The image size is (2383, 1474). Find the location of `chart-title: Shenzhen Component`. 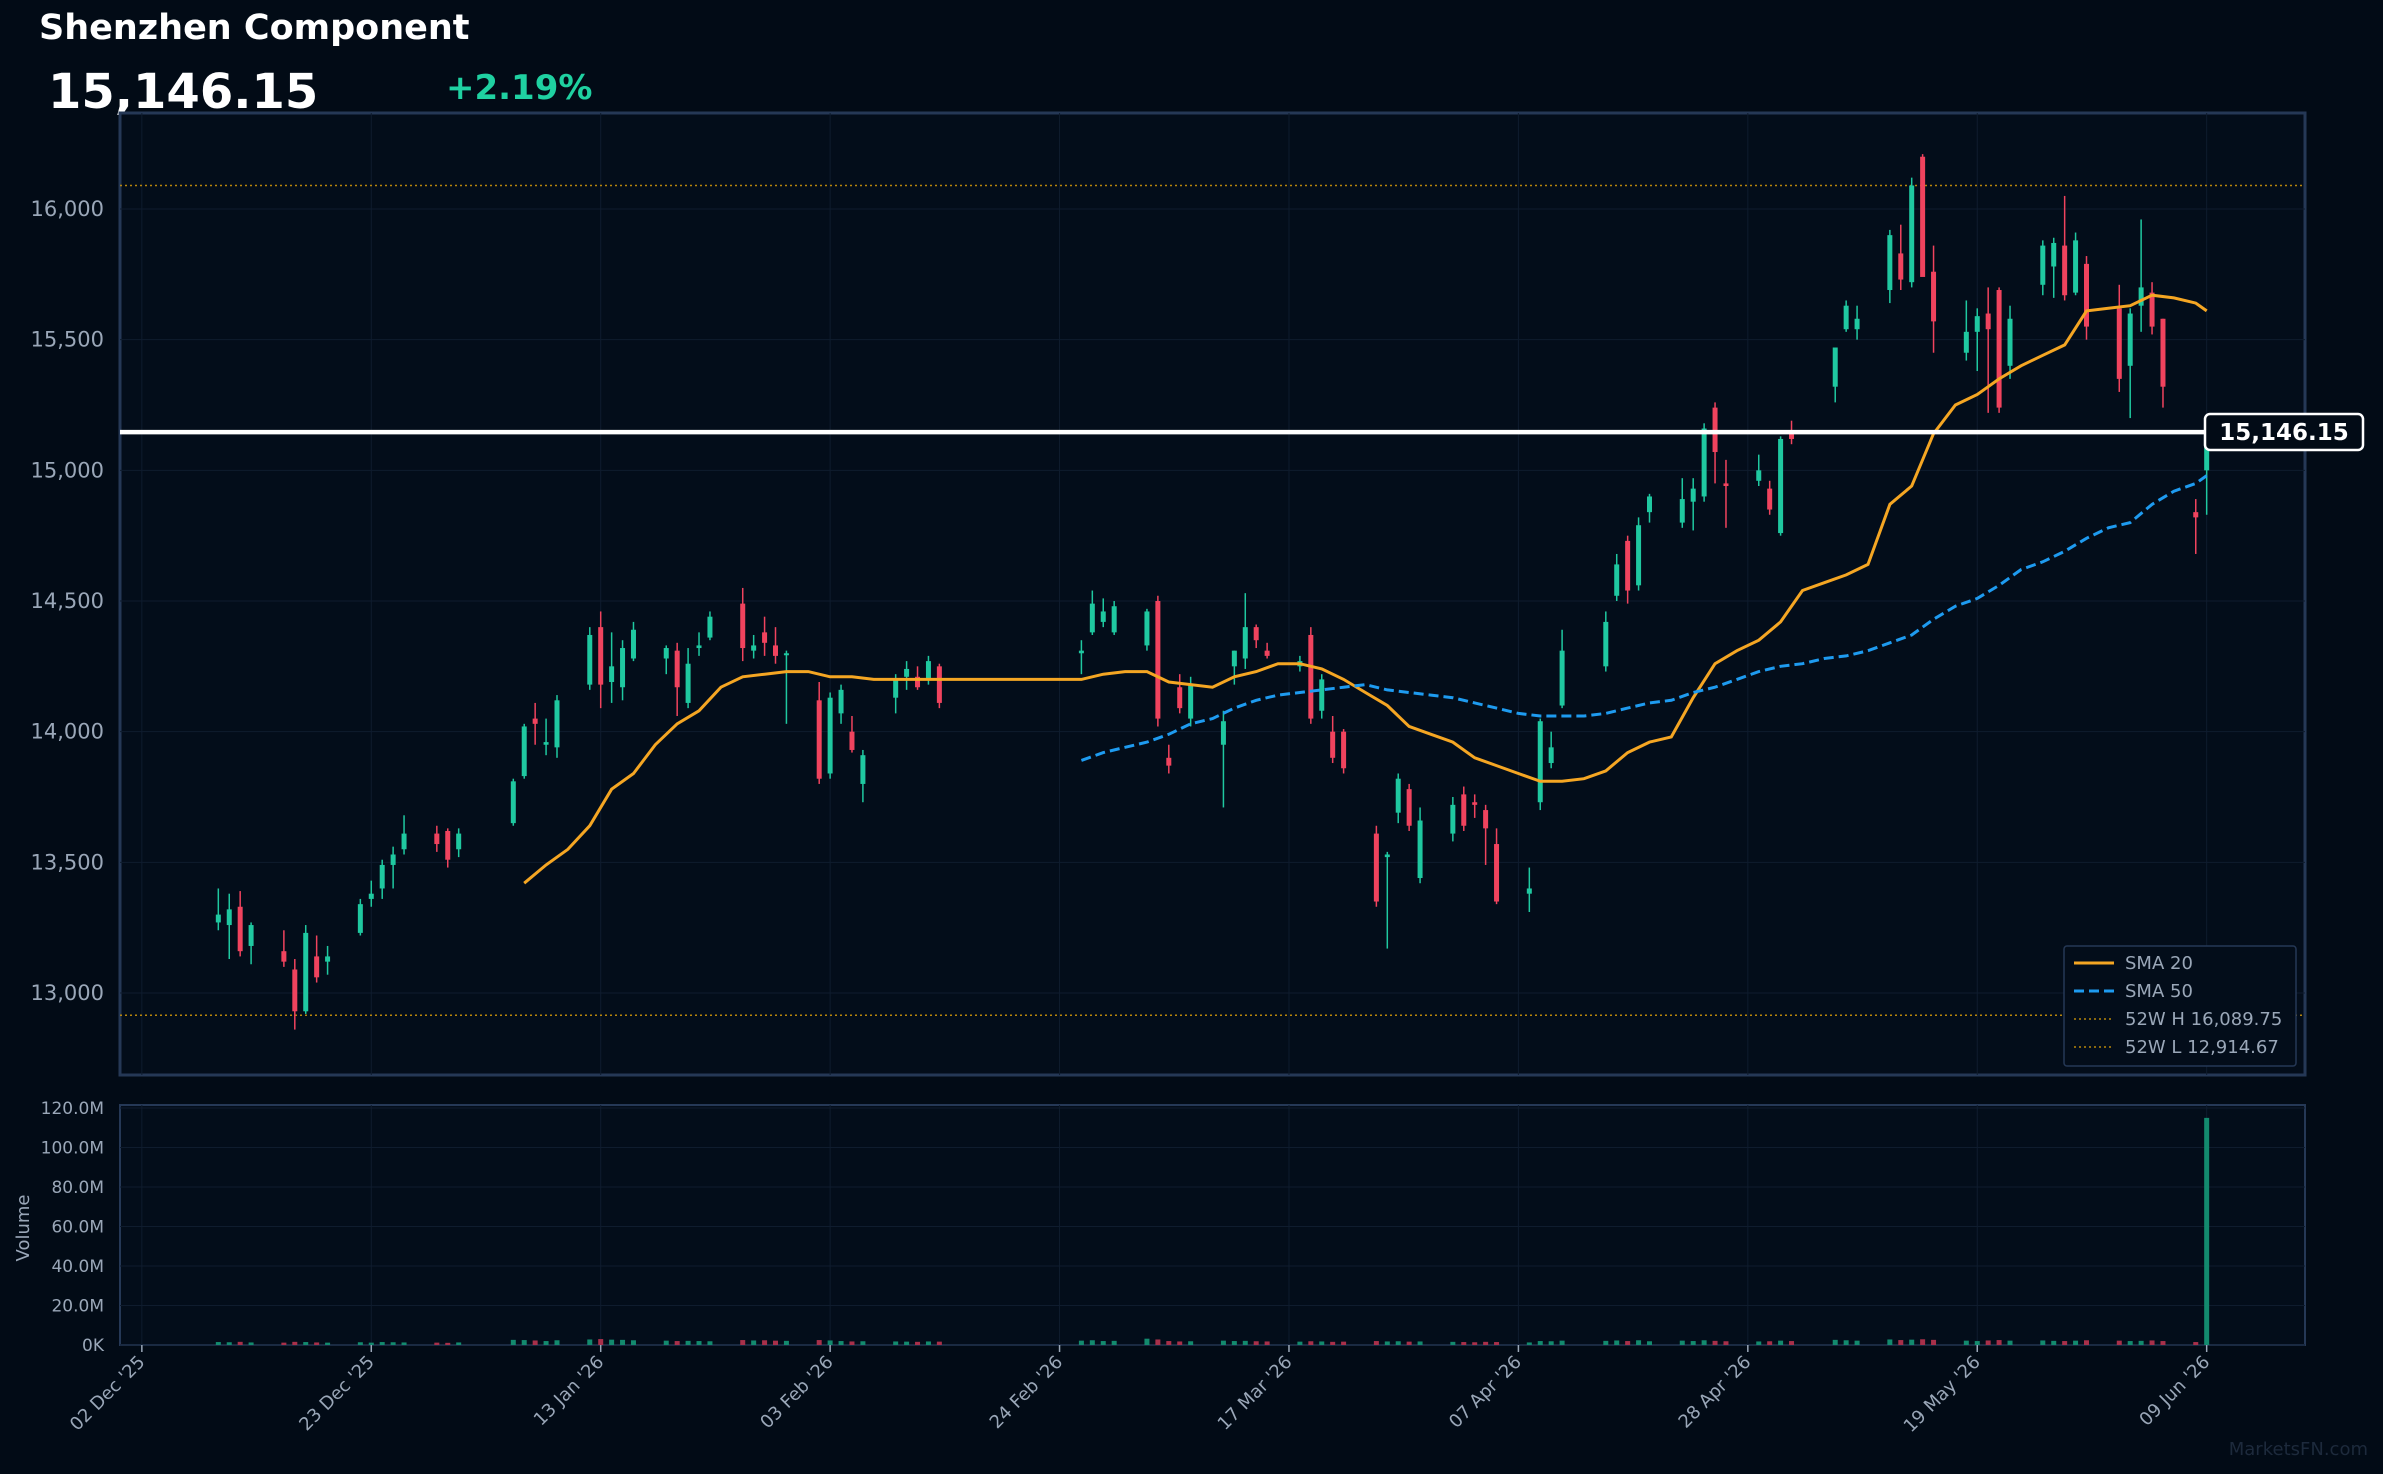

chart-title: Shenzhen Component is located at coordinates (254, 28).